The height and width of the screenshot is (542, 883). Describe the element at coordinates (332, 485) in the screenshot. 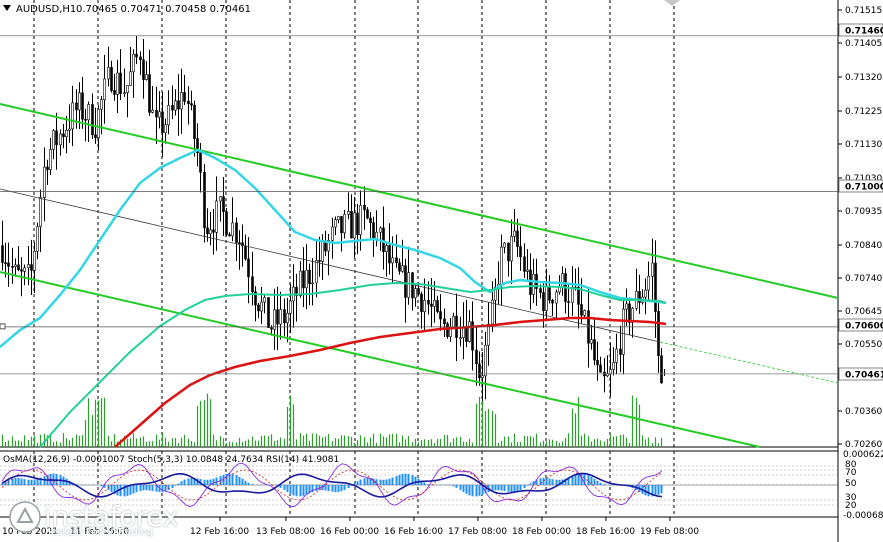

I see `rsi-line` at that location.